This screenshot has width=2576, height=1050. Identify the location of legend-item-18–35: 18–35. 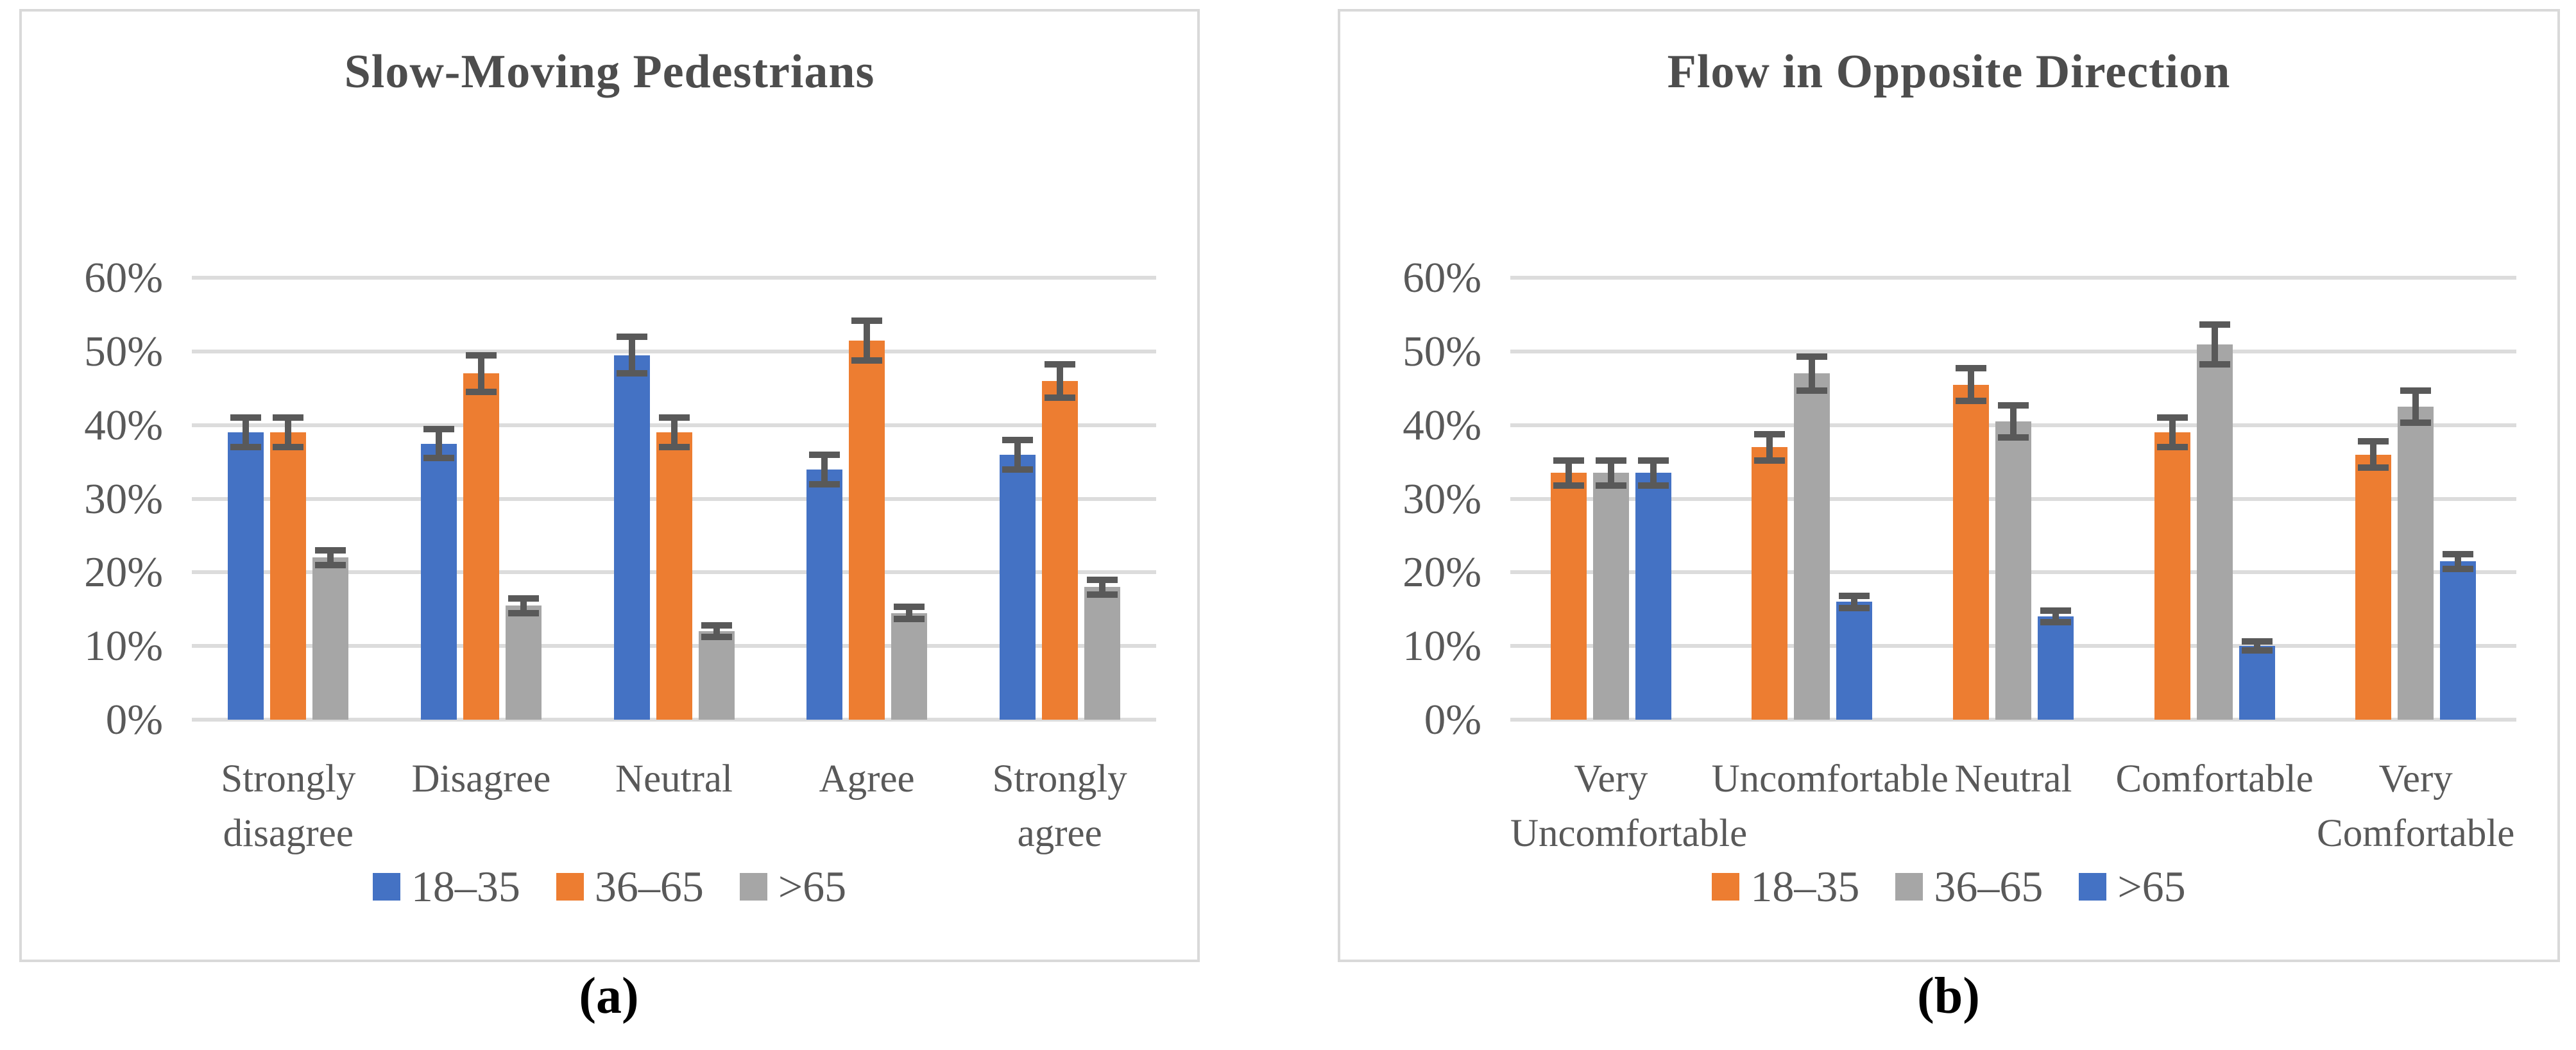
(446, 886).